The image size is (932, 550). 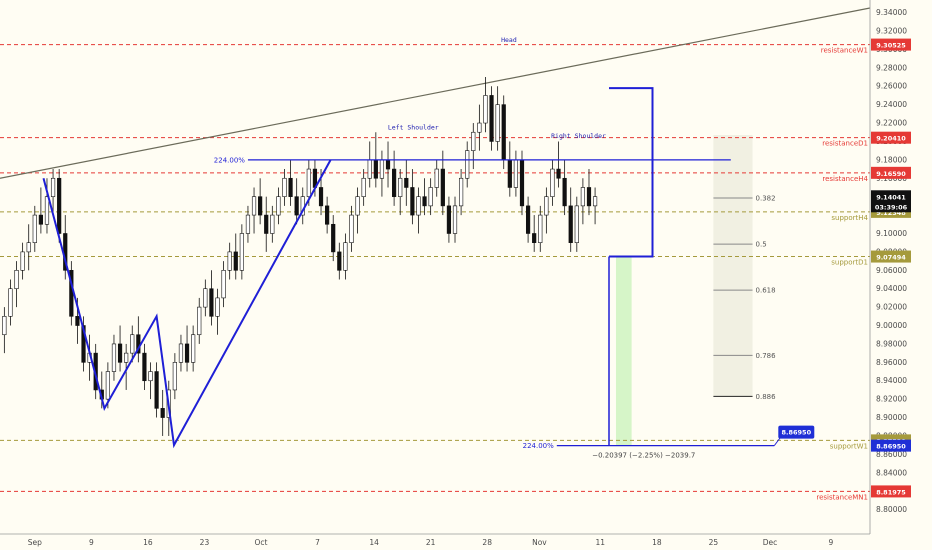 I want to click on price-badge-value: 9.12348, so click(x=891, y=213).